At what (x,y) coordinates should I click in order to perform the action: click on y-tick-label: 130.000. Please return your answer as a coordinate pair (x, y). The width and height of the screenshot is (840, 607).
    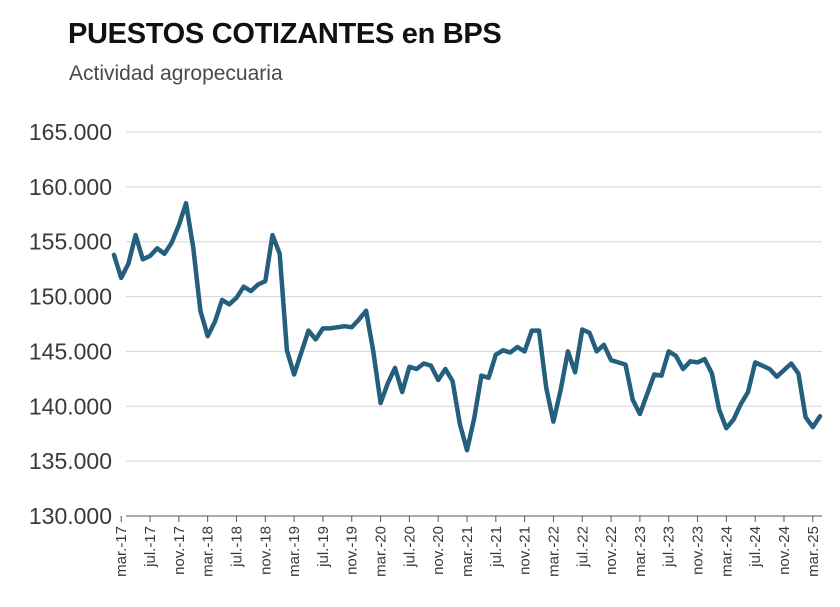
    Looking at the image, I should click on (70, 516).